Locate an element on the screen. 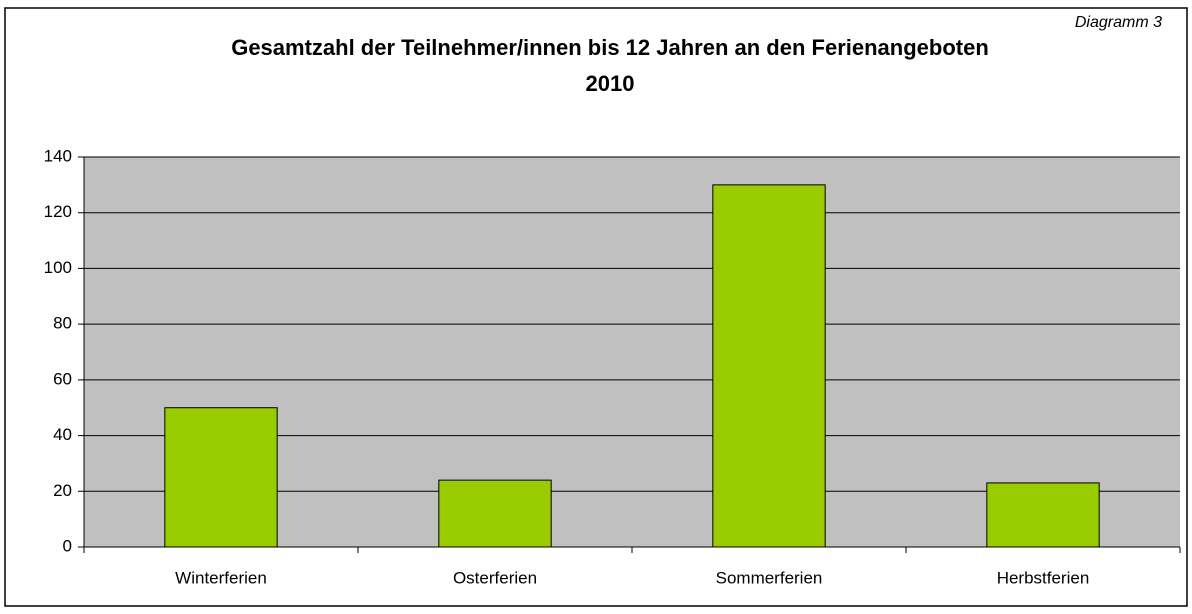 This screenshot has height=614, width=1192. y-tick-label: 80 is located at coordinates (62, 323).